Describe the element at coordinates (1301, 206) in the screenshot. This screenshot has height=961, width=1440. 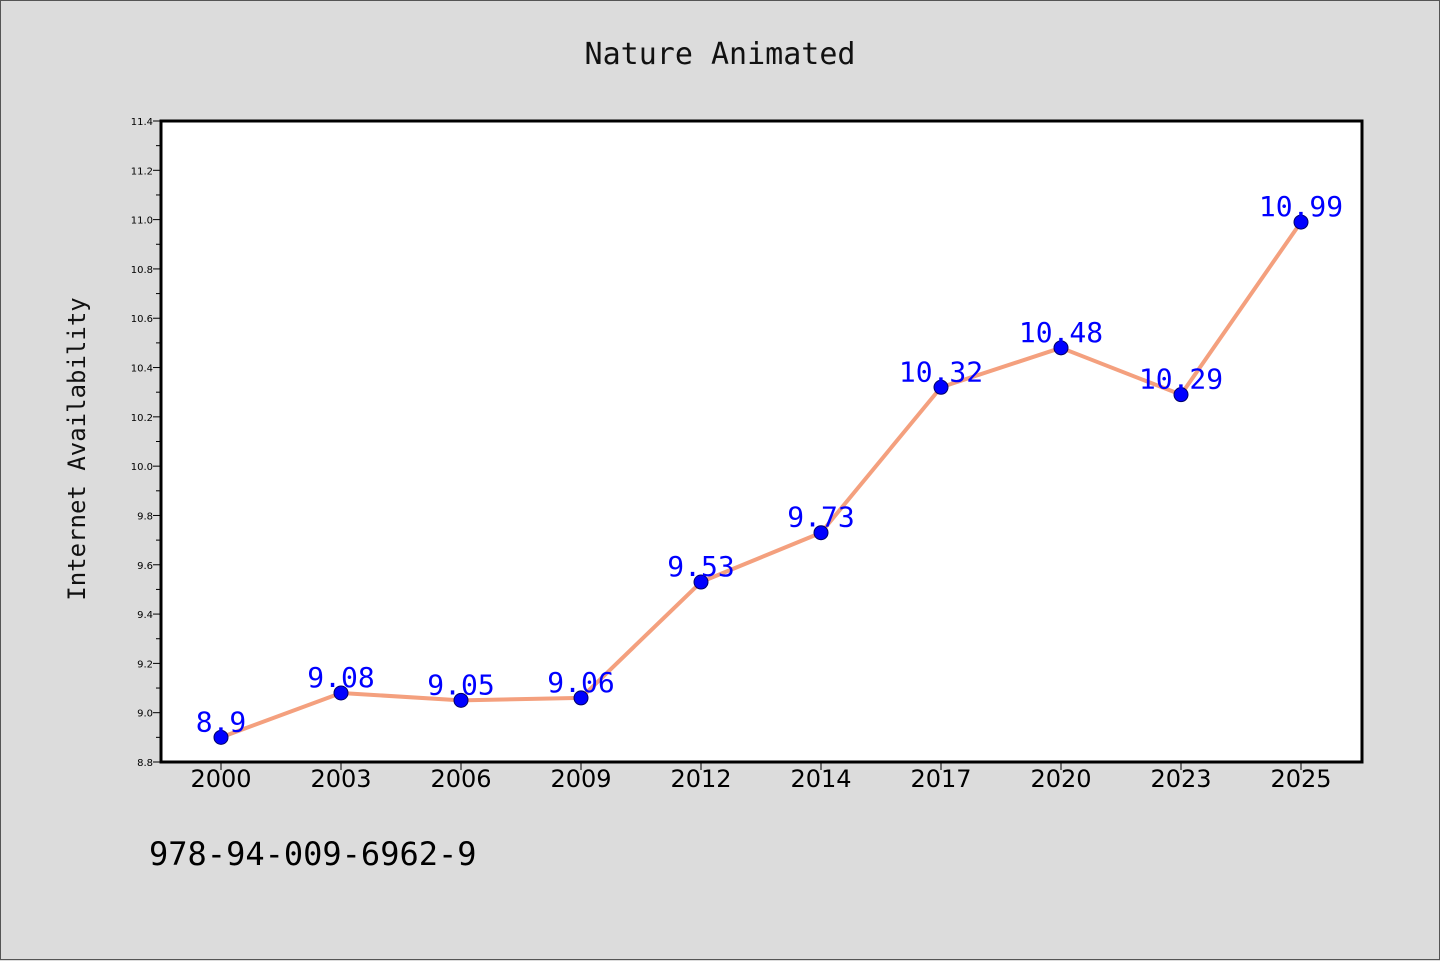
I see `data-label: 10.99` at that location.